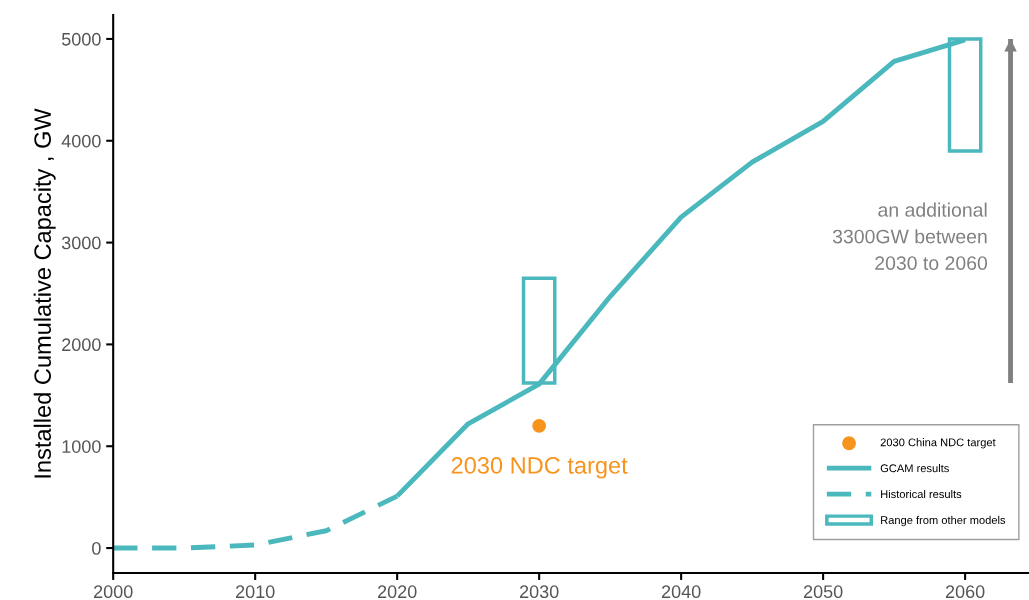 The height and width of the screenshot is (600, 1029). Describe the element at coordinates (965, 592) in the screenshot. I see `x-tick-label: 2060` at that location.